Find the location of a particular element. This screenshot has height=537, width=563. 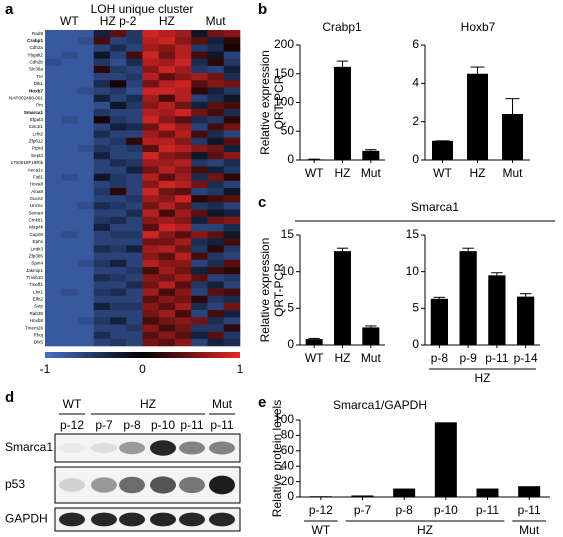

x-tick-label: p-7 is located at coordinates (363, 510).